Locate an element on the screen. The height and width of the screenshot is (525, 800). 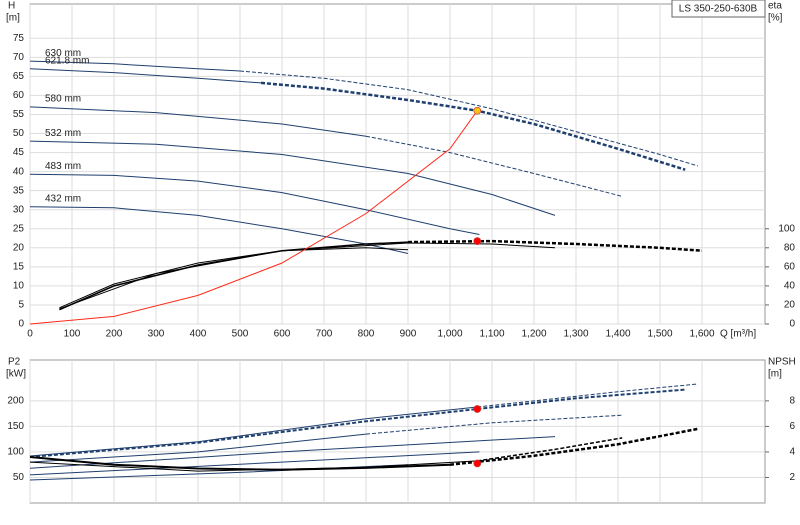
chart-title: LS 350-250-630B is located at coordinates (718, 9).